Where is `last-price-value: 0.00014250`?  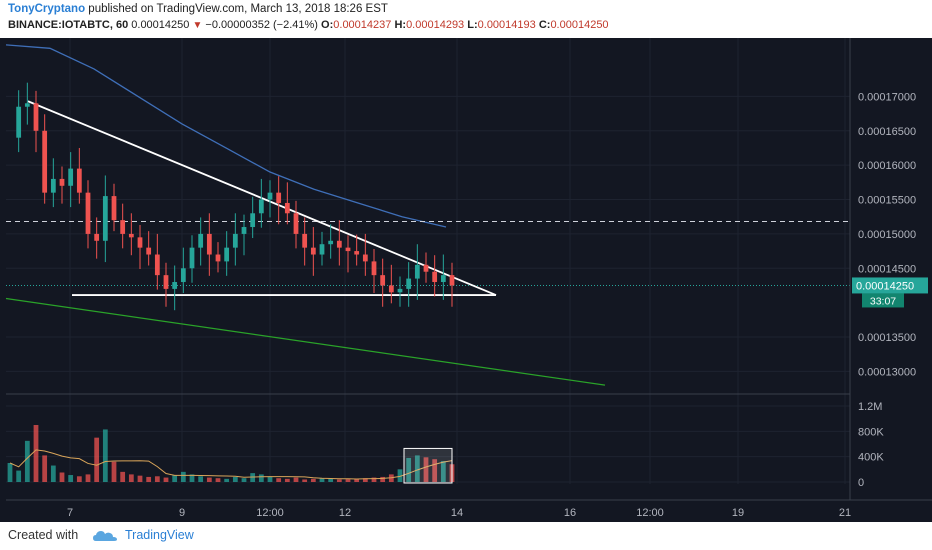
last-price-value: 0.00014250 is located at coordinates (160, 25).